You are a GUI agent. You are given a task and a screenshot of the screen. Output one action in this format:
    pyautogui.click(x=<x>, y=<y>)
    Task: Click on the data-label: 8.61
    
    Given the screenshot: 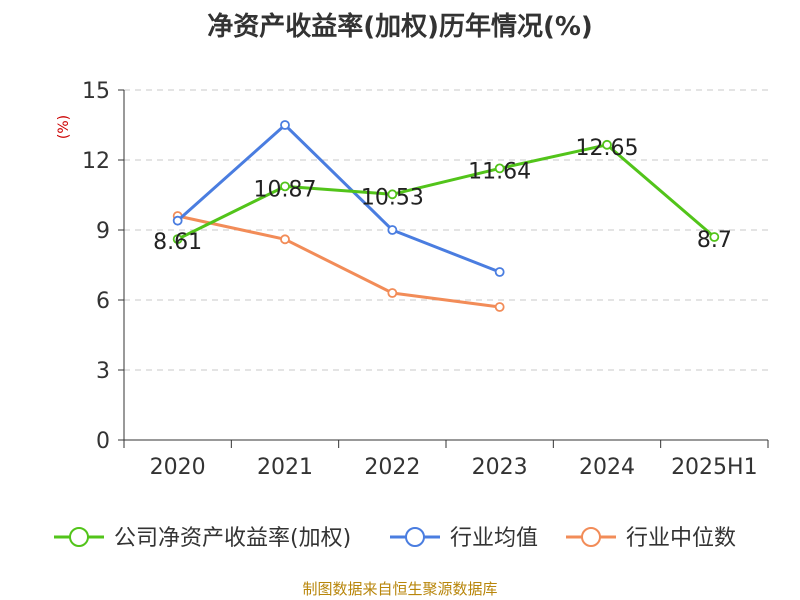 What is the action you would take?
    pyautogui.click(x=177, y=242)
    